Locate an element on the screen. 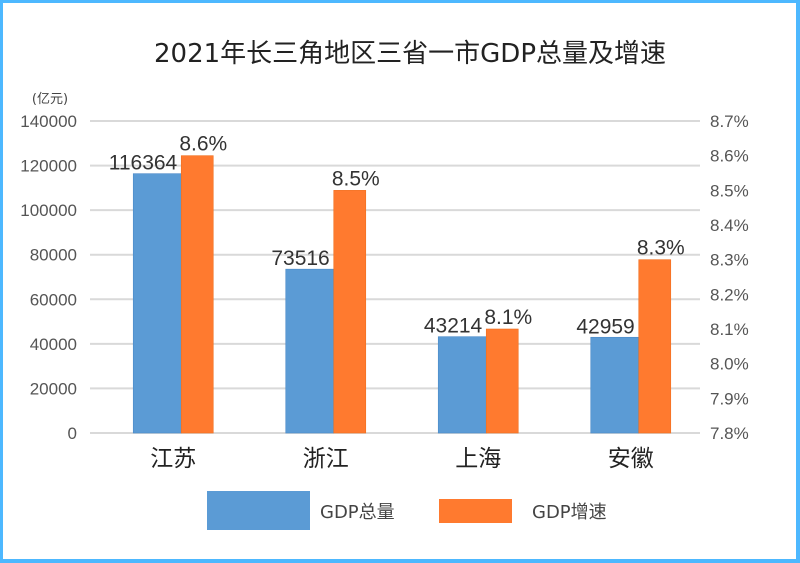 The image size is (800, 563). y-right-tick-label: 8.0% is located at coordinates (729, 364).